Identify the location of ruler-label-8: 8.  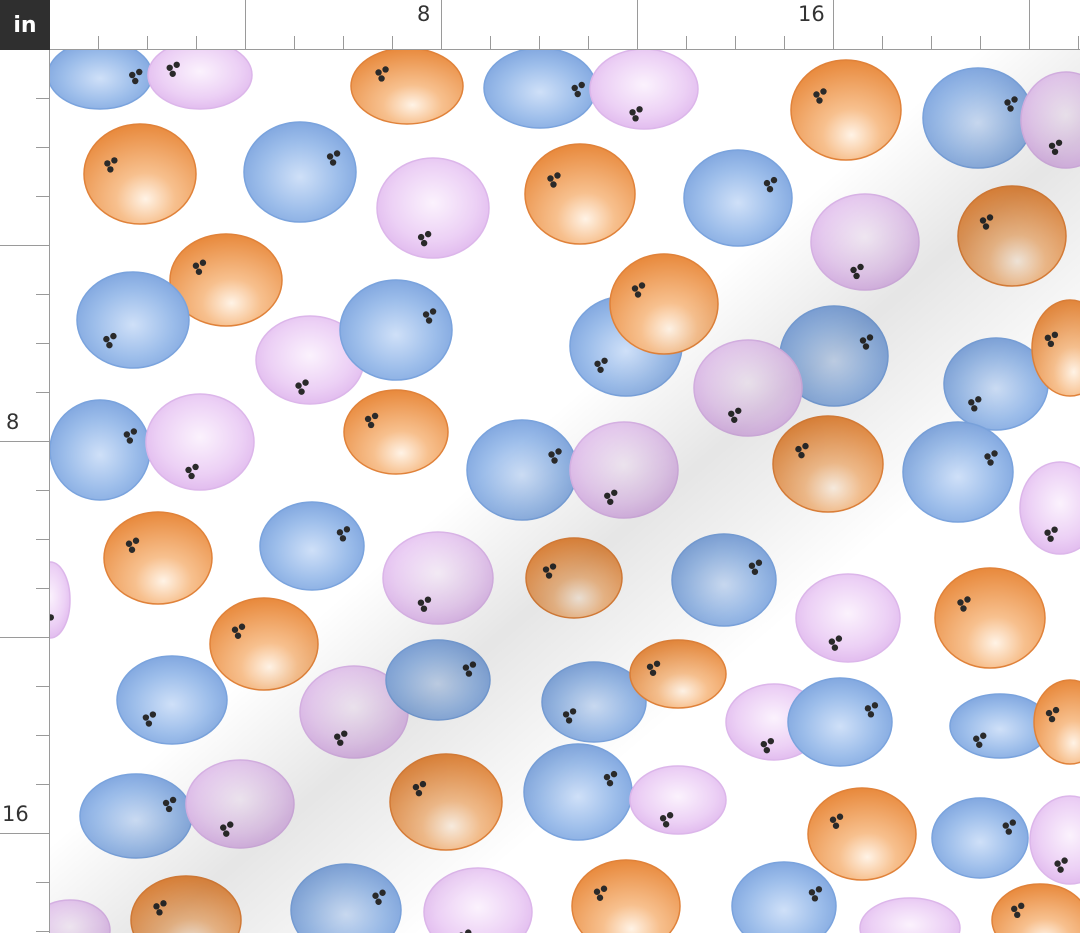
(424, 14).